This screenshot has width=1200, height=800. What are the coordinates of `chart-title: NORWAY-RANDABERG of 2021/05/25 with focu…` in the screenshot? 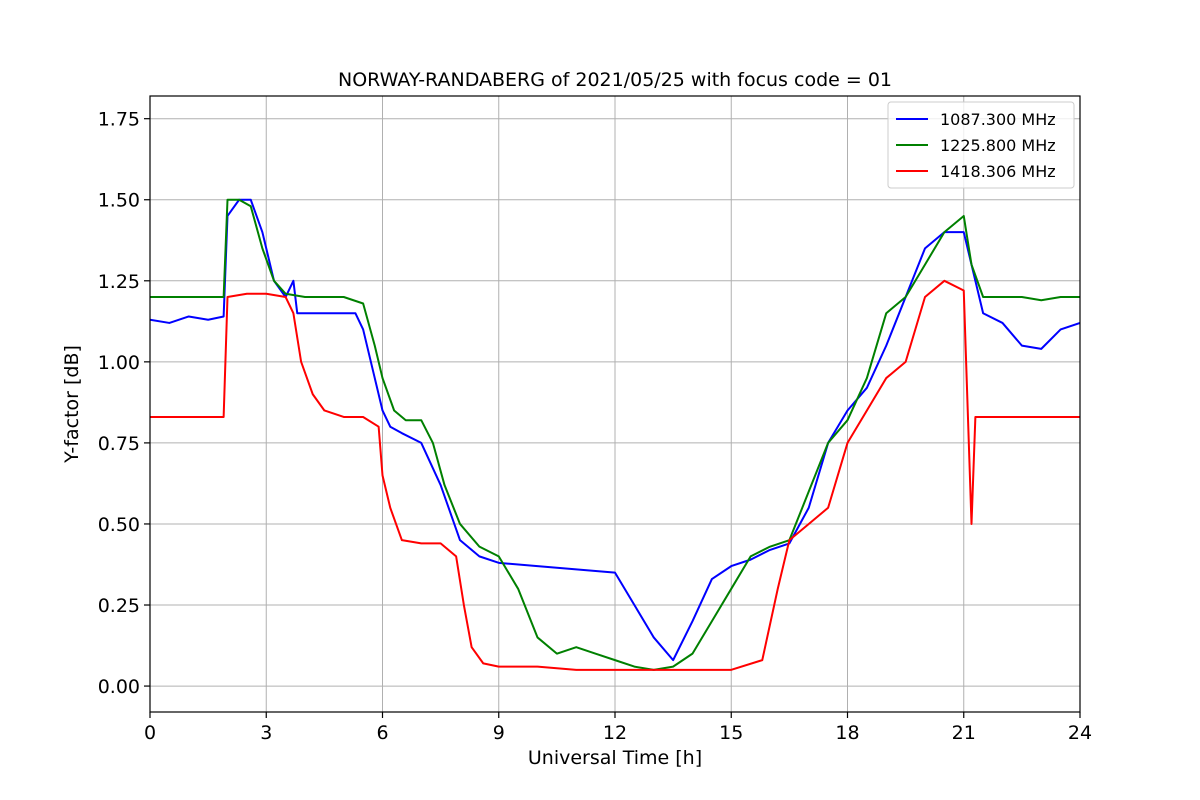 It's located at (615, 80).